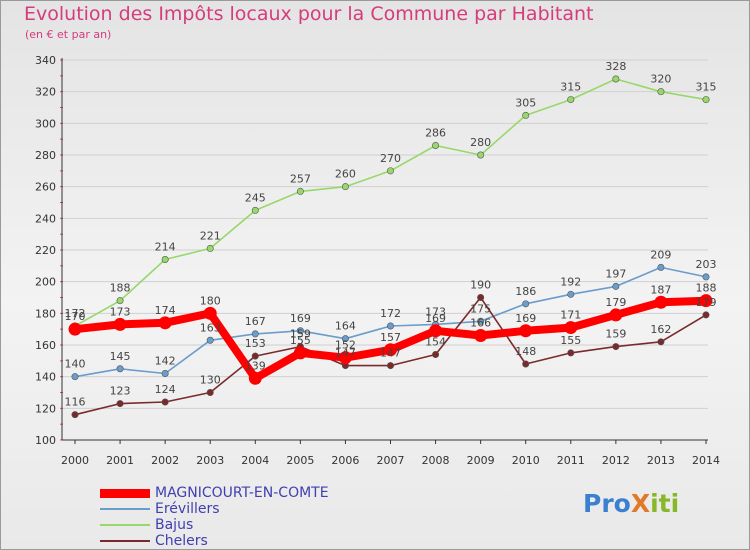  Describe the element at coordinates (45, 408) in the screenshot. I see `y-tick-label: 120` at that location.